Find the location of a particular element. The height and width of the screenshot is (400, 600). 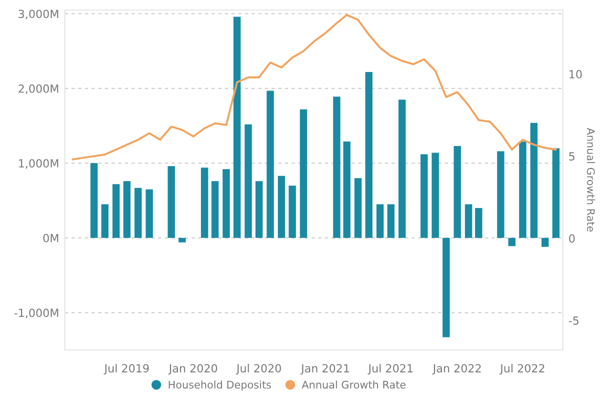

y-tick-label: 0M is located at coordinates (50, 238).